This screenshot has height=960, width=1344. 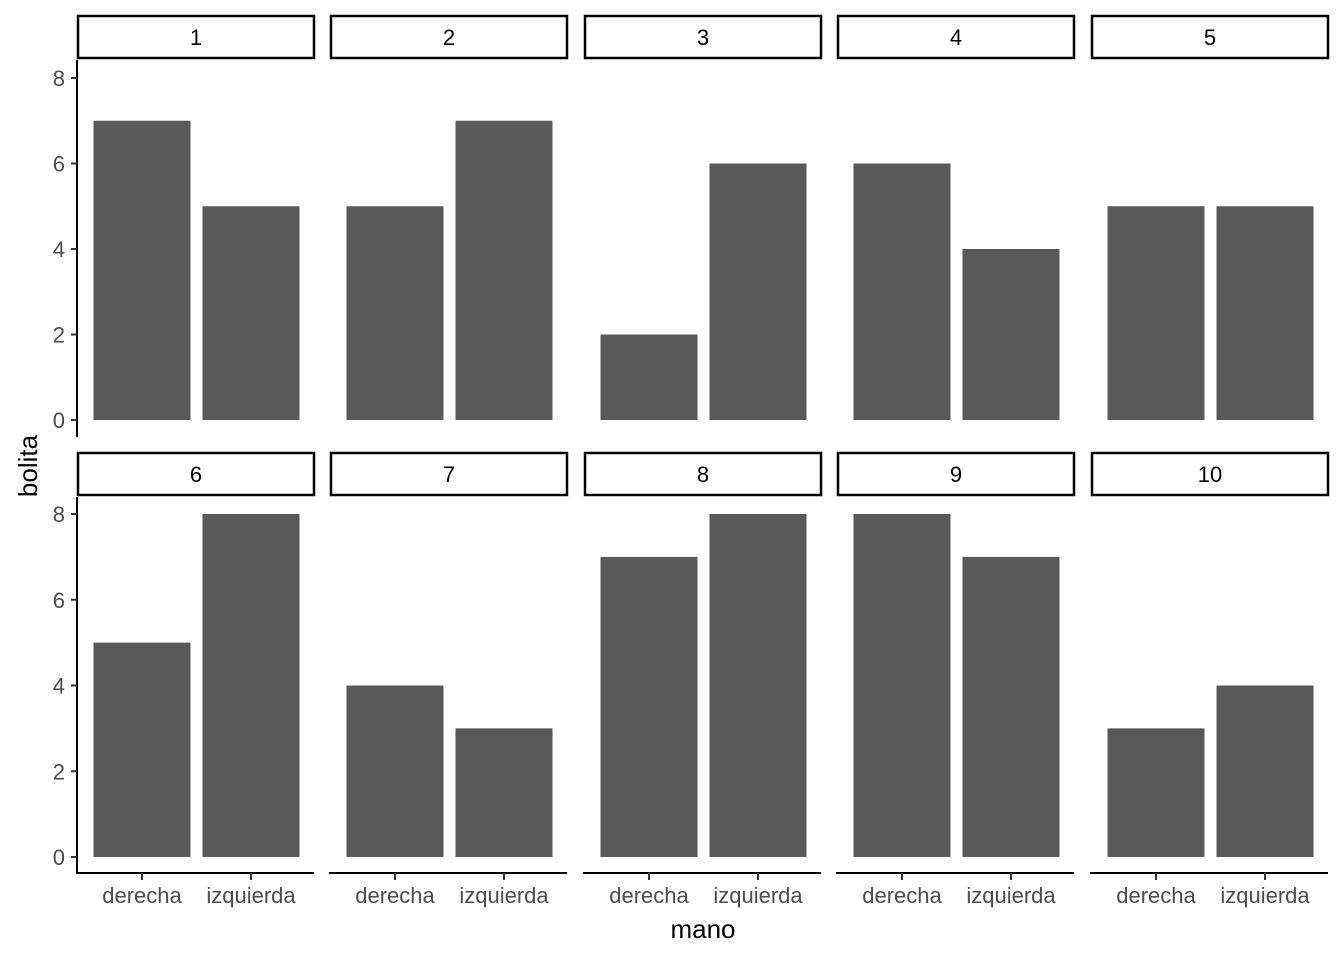 I want to click on facet-strip-label: 1, so click(x=196, y=37).